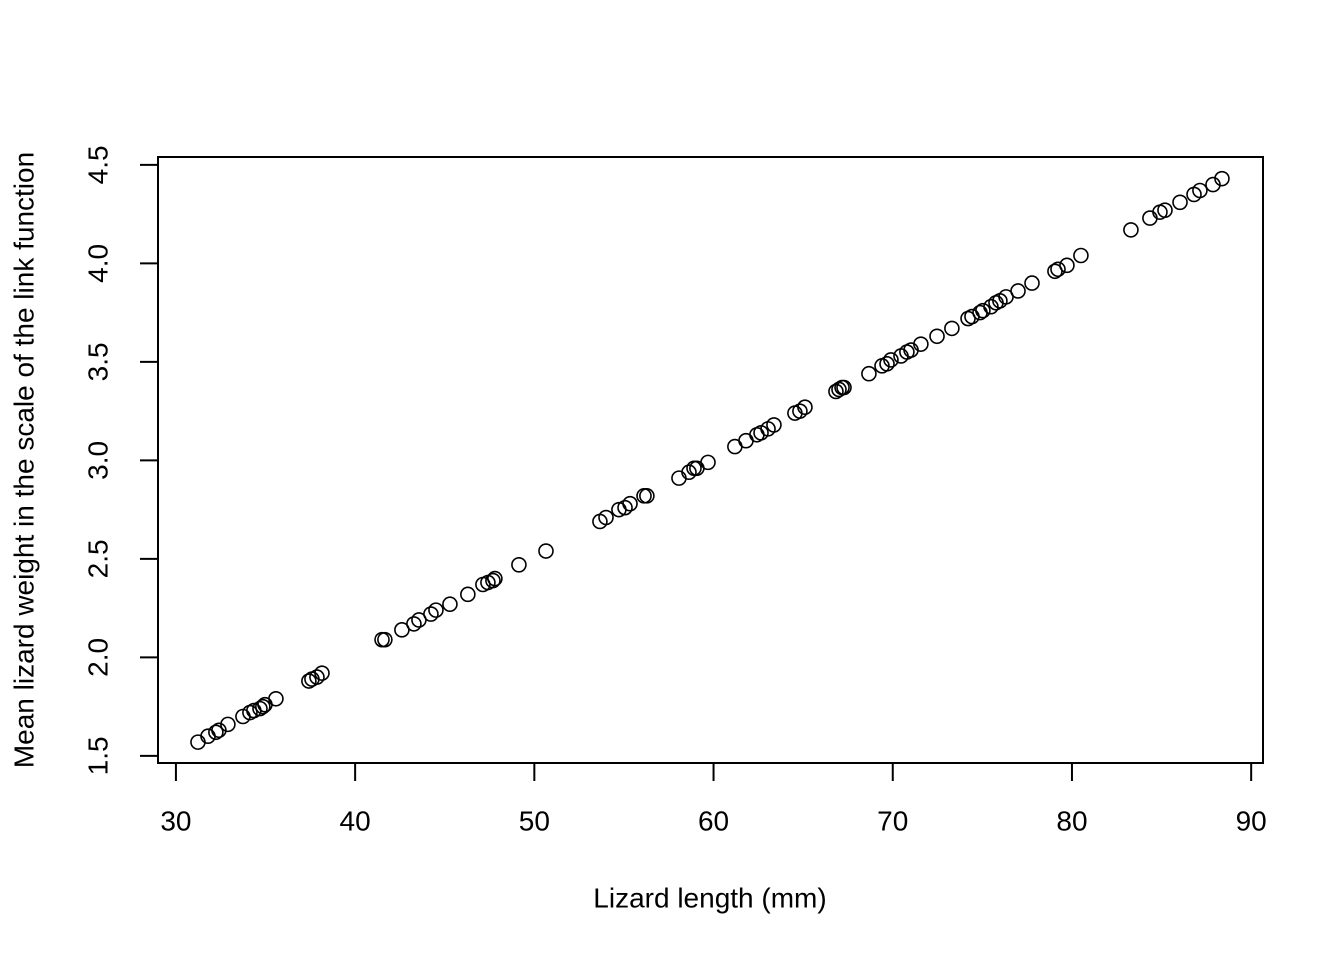 The height and width of the screenshot is (965, 1344). What do you see at coordinates (97, 164) in the screenshot?
I see `y-tick-label: 4.5` at bounding box center [97, 164].